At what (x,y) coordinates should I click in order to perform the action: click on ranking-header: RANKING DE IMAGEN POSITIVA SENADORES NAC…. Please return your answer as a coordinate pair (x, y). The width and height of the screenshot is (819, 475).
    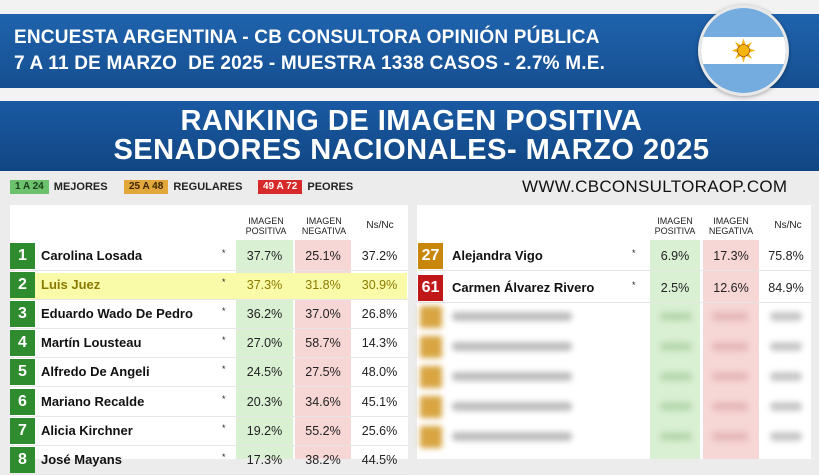
    Looking at the image, I should click on (409, 136).